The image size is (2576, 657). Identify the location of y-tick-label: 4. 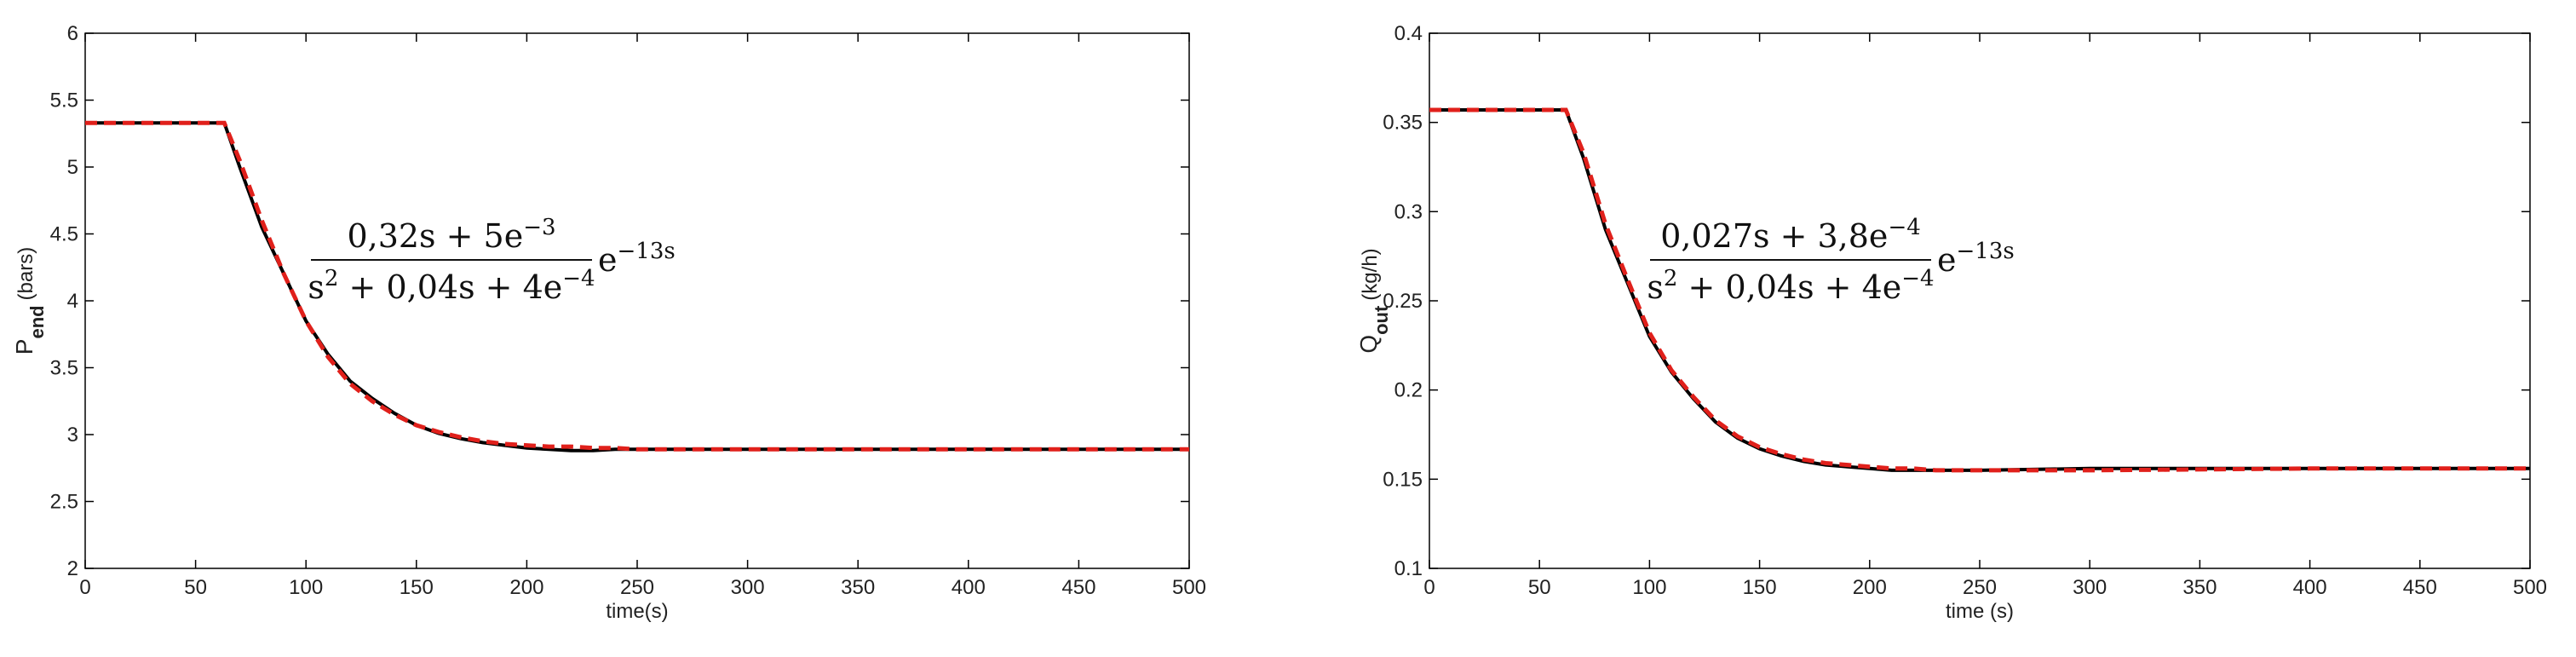
(73, 301).